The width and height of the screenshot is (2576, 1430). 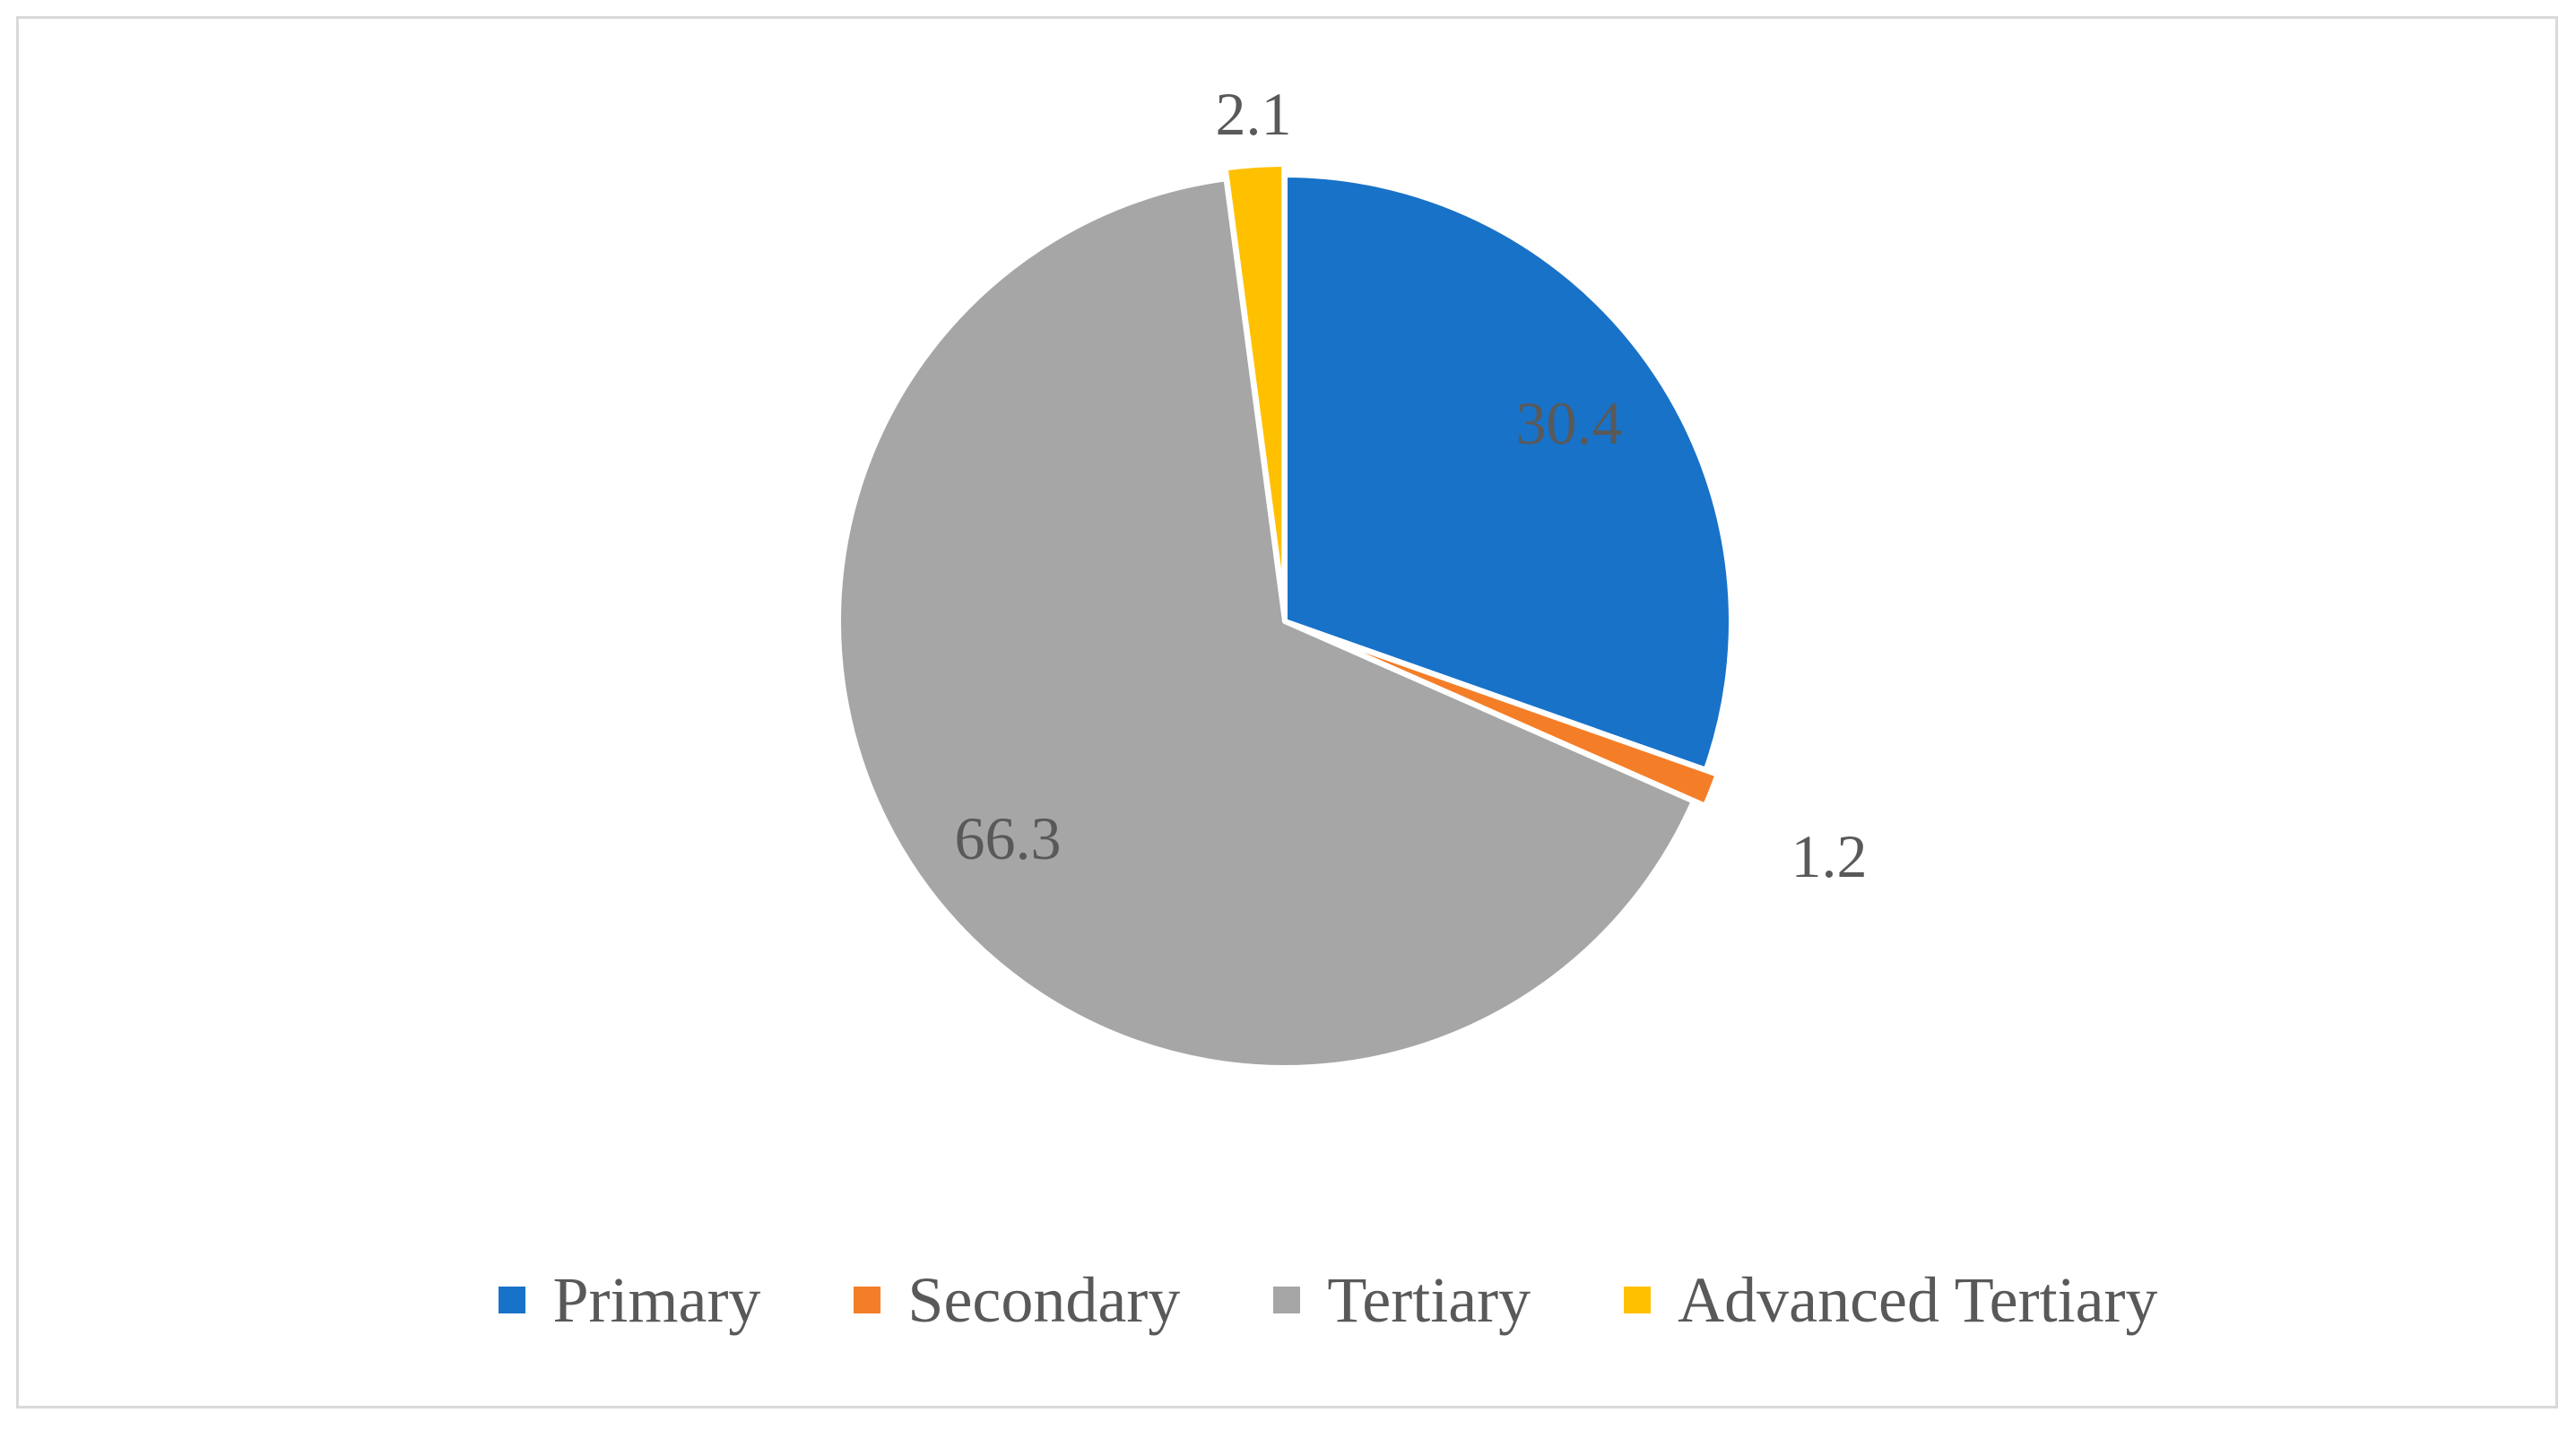 What do you see at coordinates (1829, 856) in the screenshot?
I see `data-label-secondary: 1.2` at bounding box center [1829, 856].